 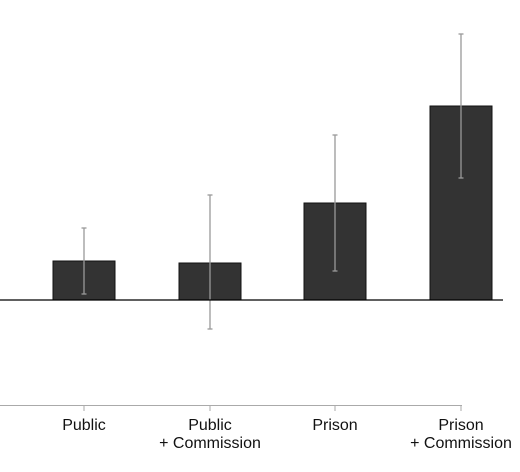 What do you see at coordinates (210, 434) in the screenshot?
I see `x-tick-label-2: Public + Commission` at bounding box center [210, 434].